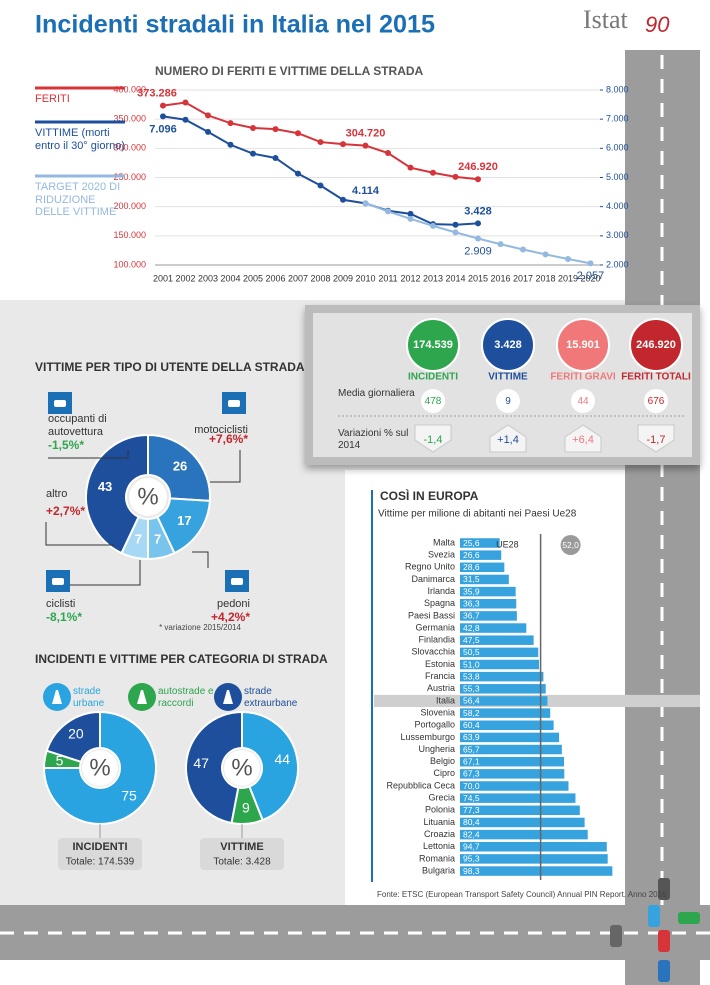 This screenshot has width=710, height=985. Describe the element at coordinates (442, 761) in the screenshot. I see `category-label: Belgio` at that location.